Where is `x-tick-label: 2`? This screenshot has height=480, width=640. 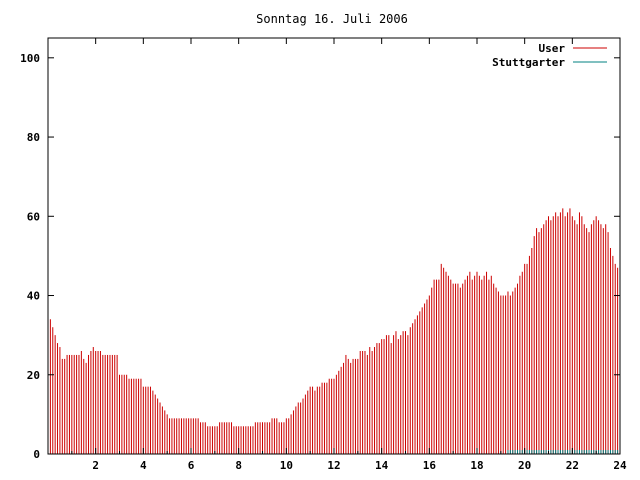
x-tick-label: 2 is located at coordinates (95, 465).